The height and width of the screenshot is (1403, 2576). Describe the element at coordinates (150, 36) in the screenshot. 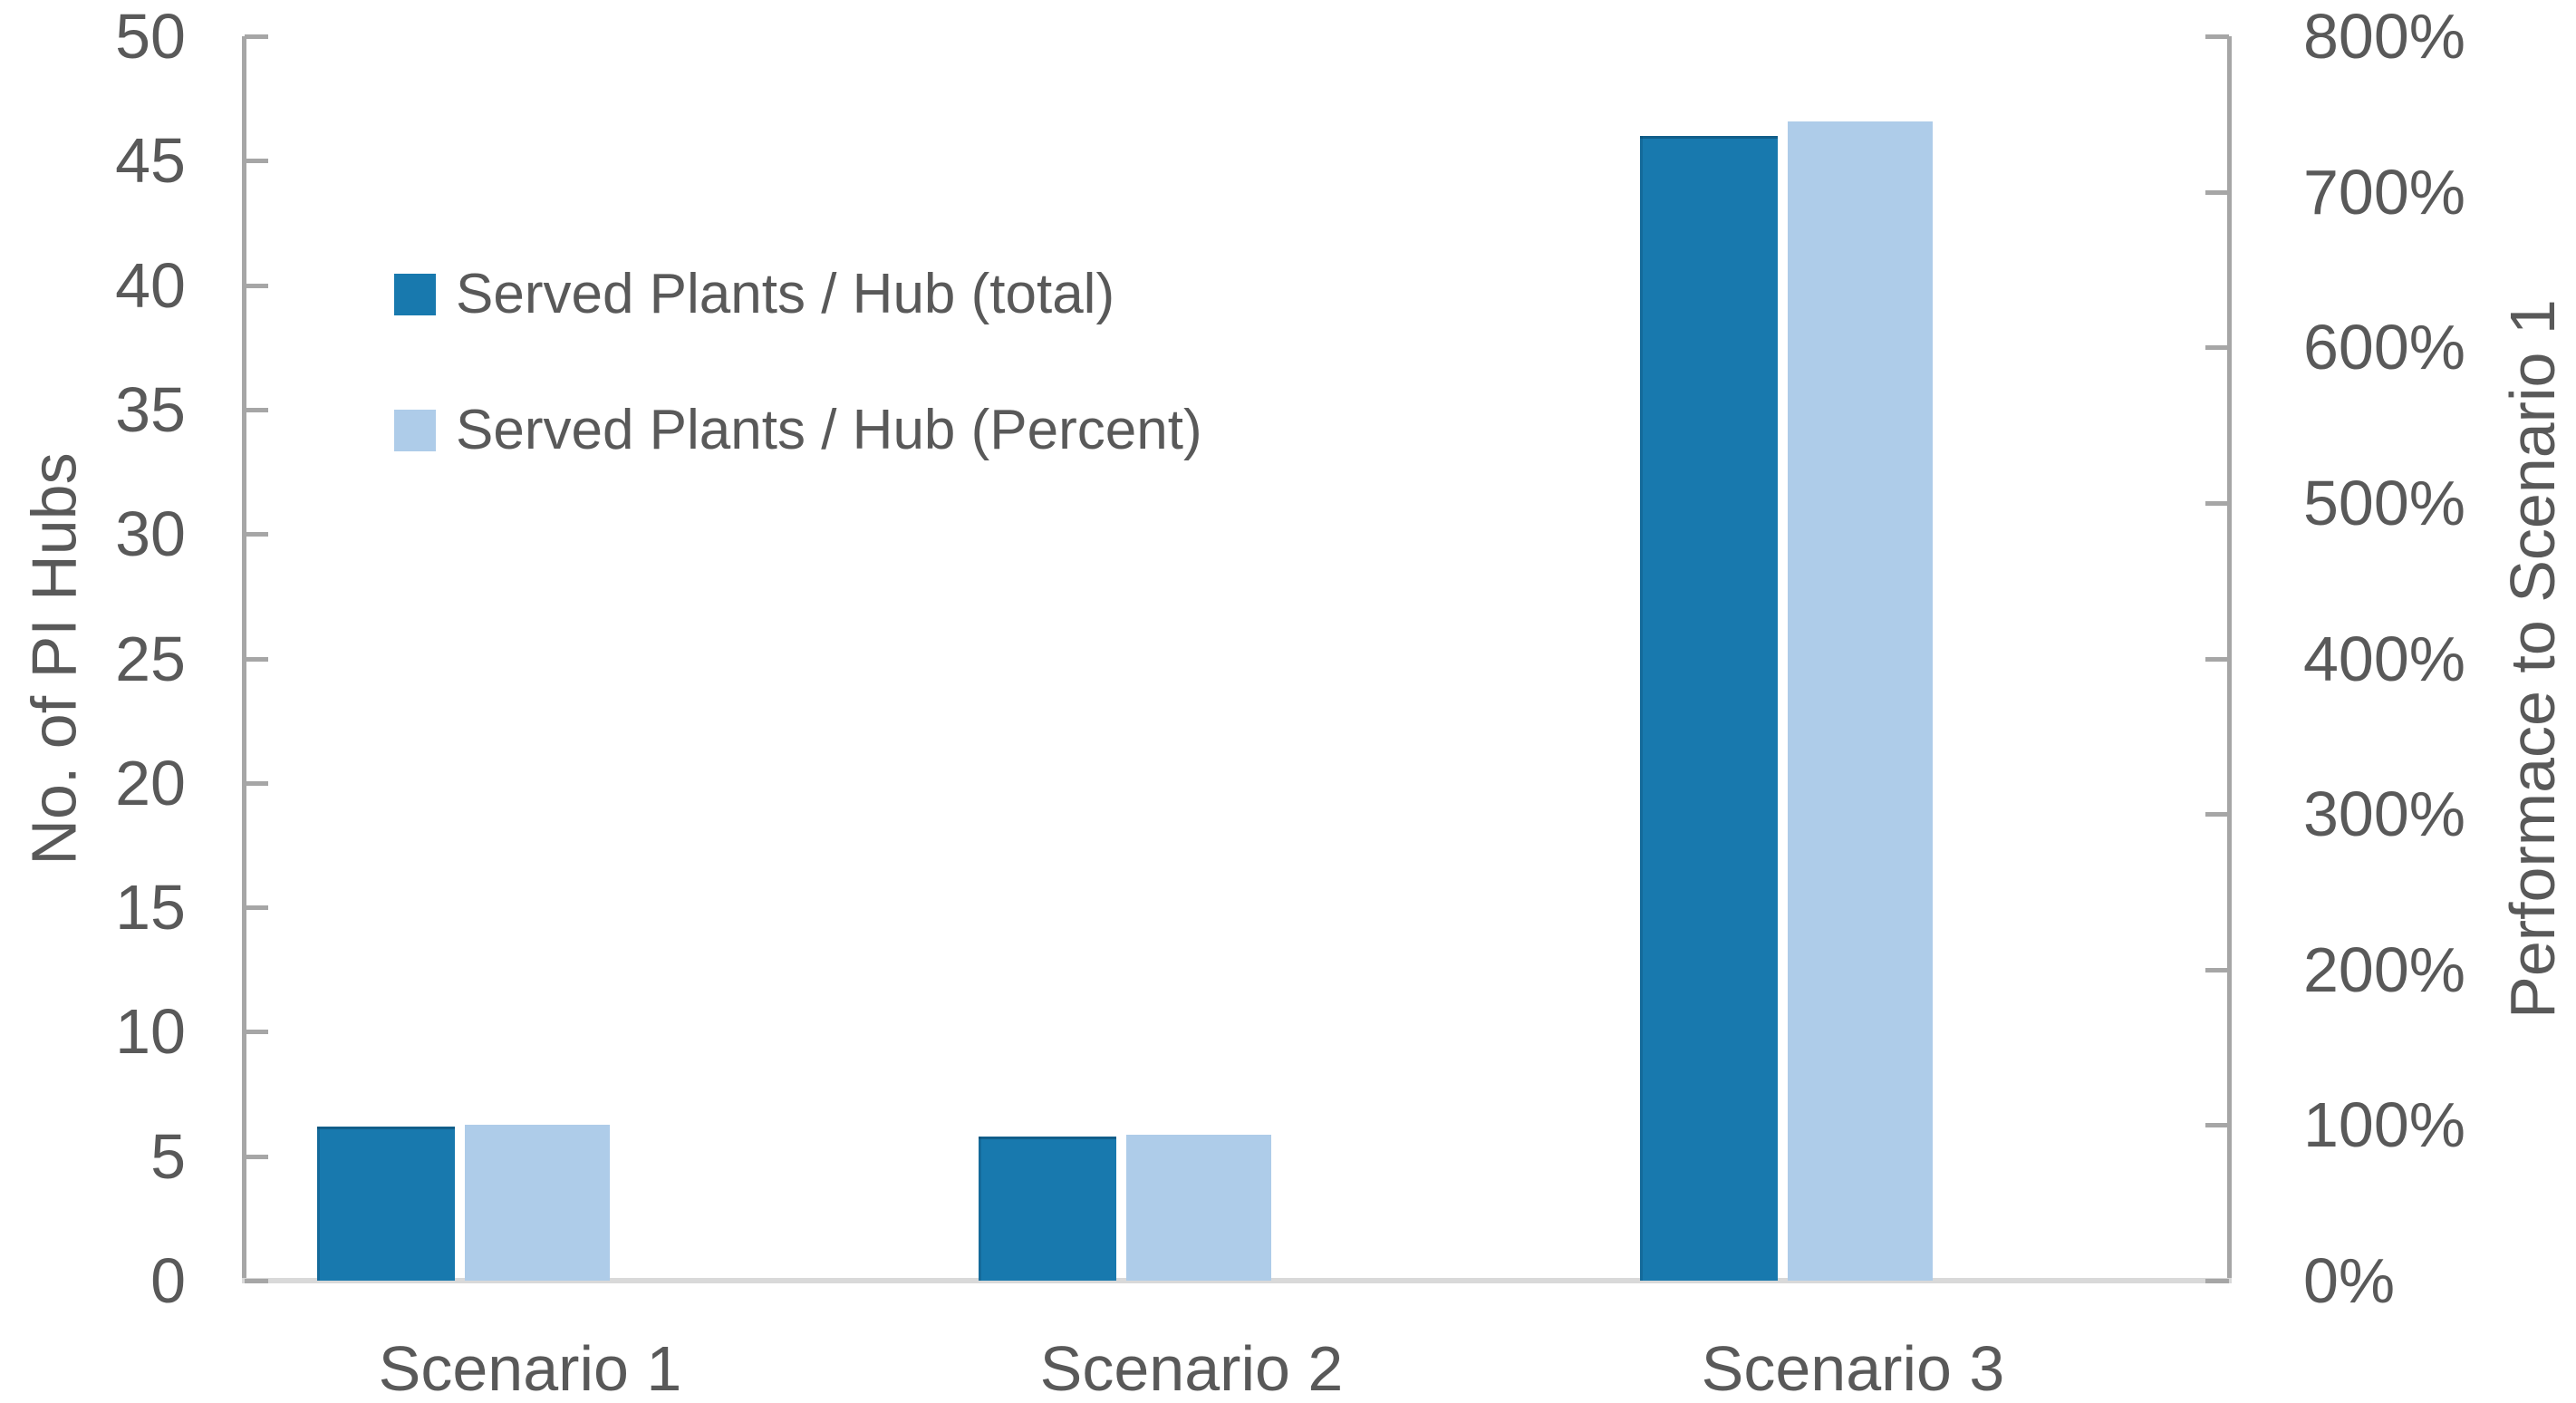

I see `left-axis-tick-label: 50` at that location.